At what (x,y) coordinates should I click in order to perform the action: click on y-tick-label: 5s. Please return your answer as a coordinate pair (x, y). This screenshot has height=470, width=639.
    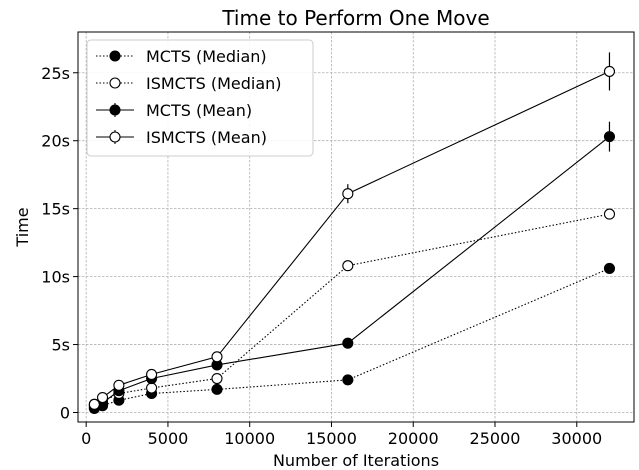
    Looking at the image, I should click on (60, 345).